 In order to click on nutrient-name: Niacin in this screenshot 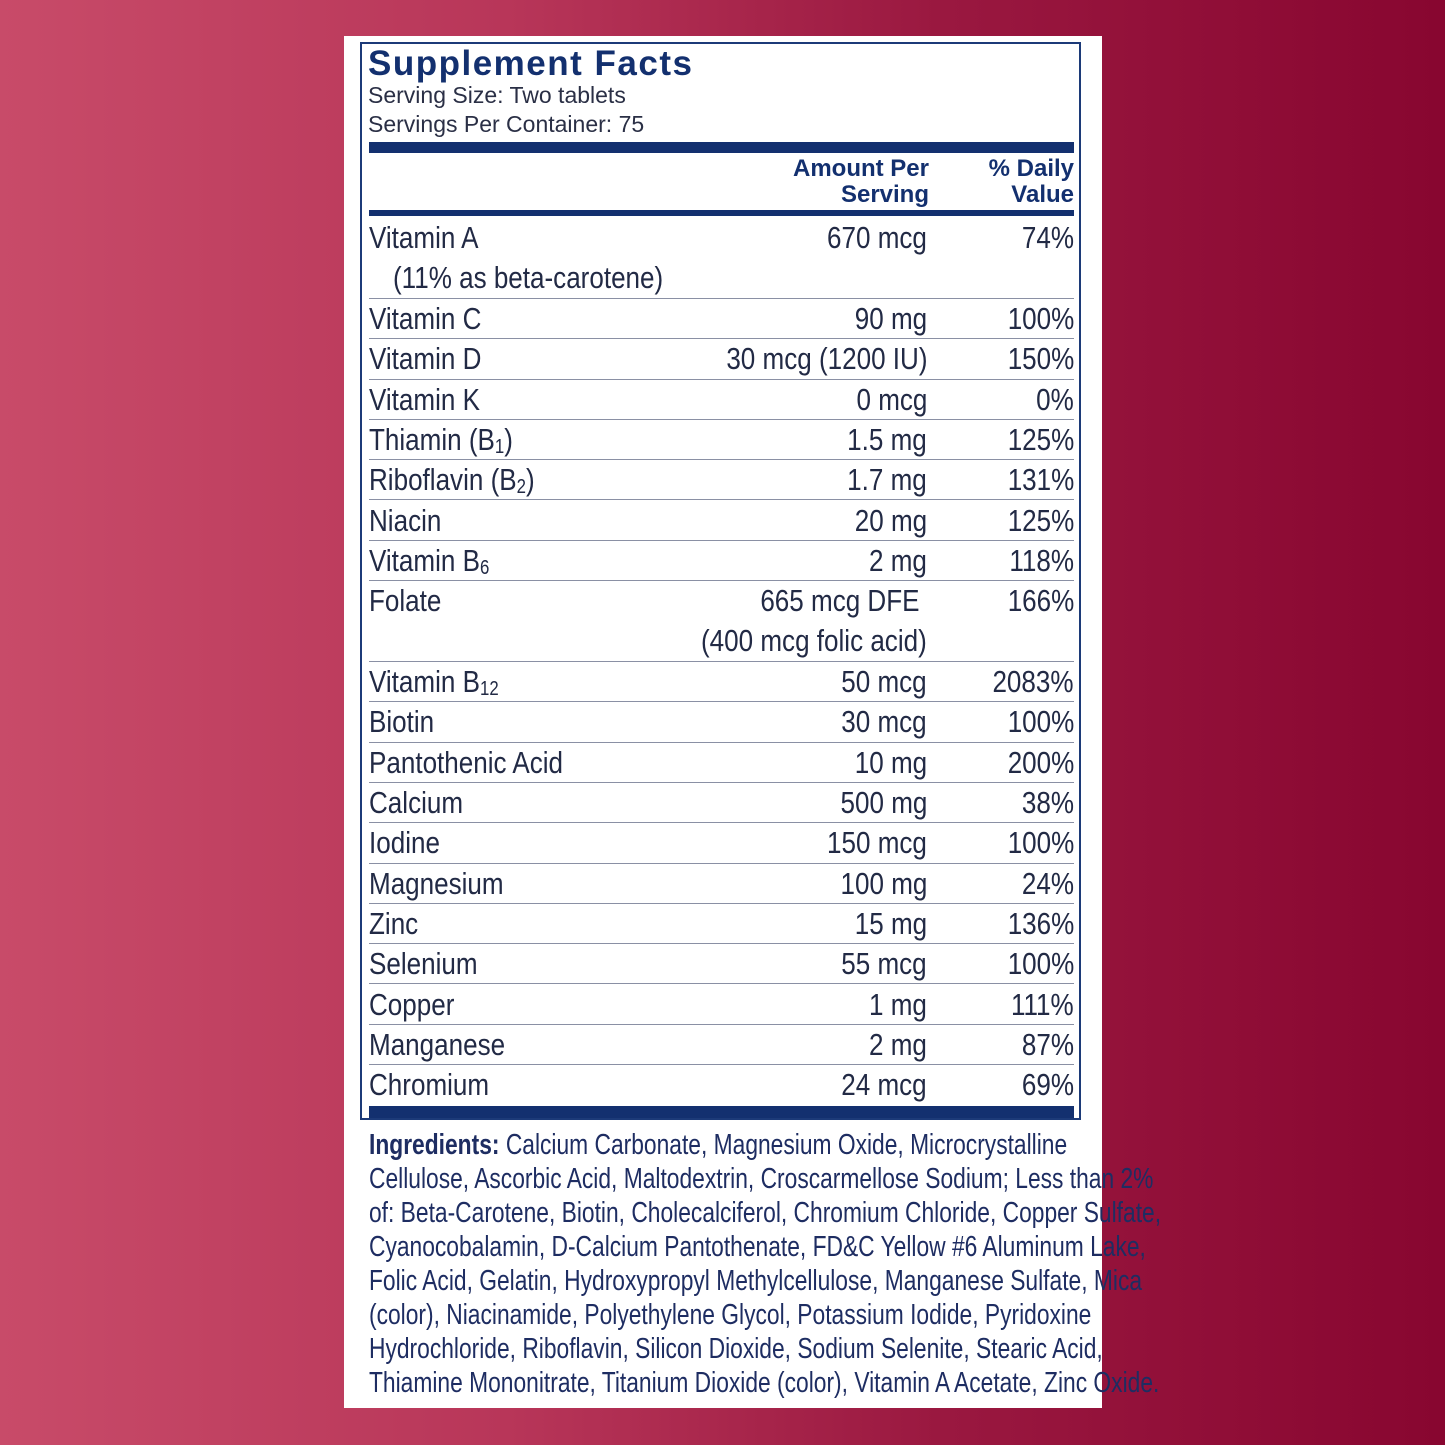, I will do `click(405, 520)`.